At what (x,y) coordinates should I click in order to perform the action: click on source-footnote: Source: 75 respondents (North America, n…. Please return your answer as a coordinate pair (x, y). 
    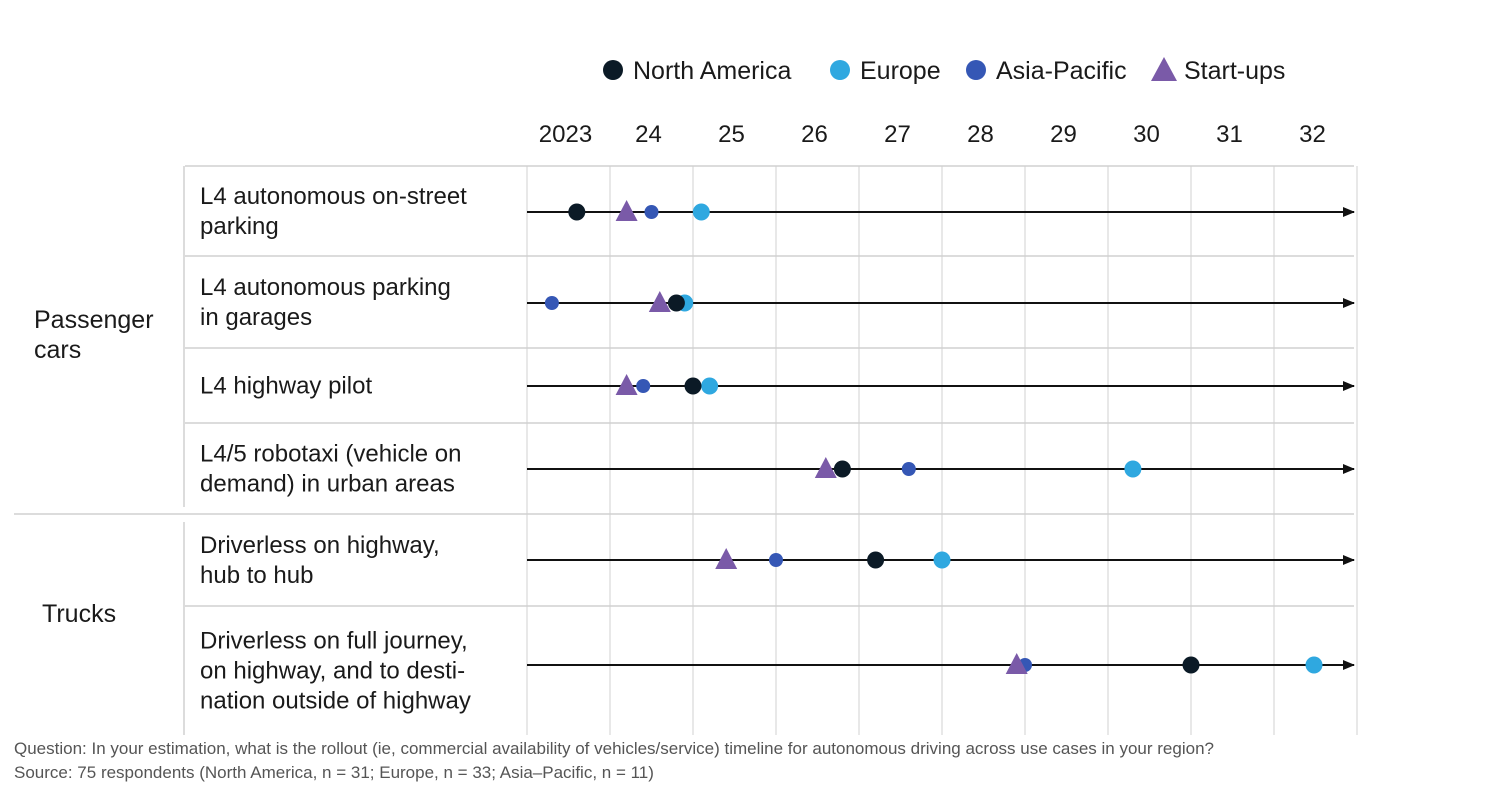
    Looking at the image, I should click on (334, 772).